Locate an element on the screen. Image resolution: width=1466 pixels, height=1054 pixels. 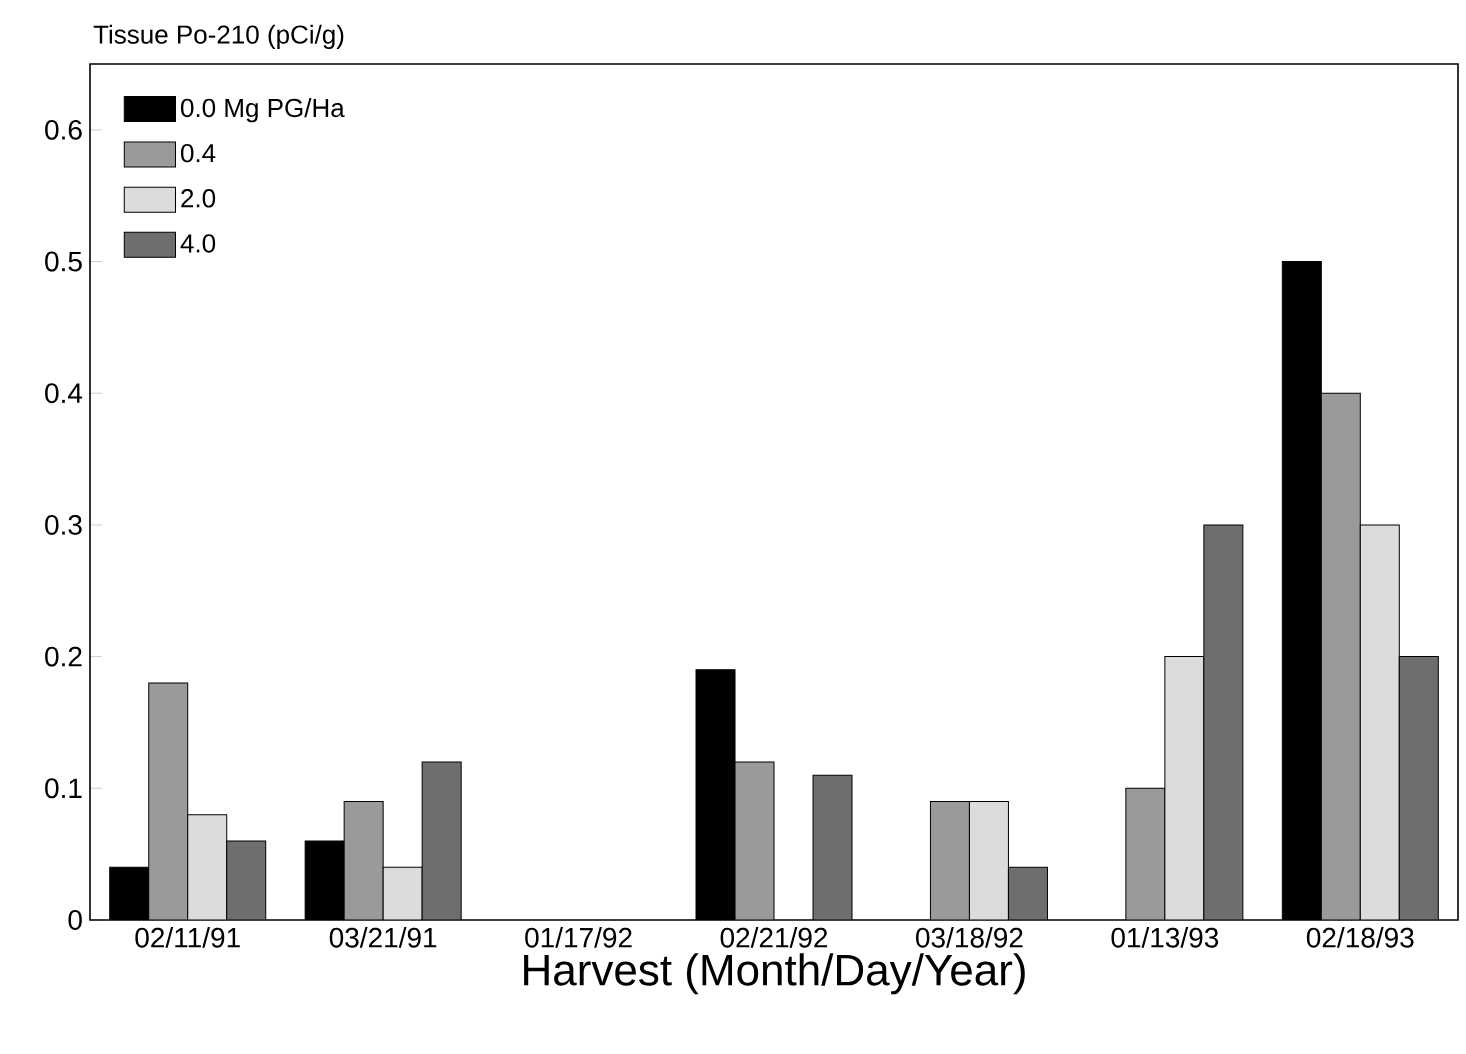
y-tick-label: 0.4 is located at coordinates (64, 393).